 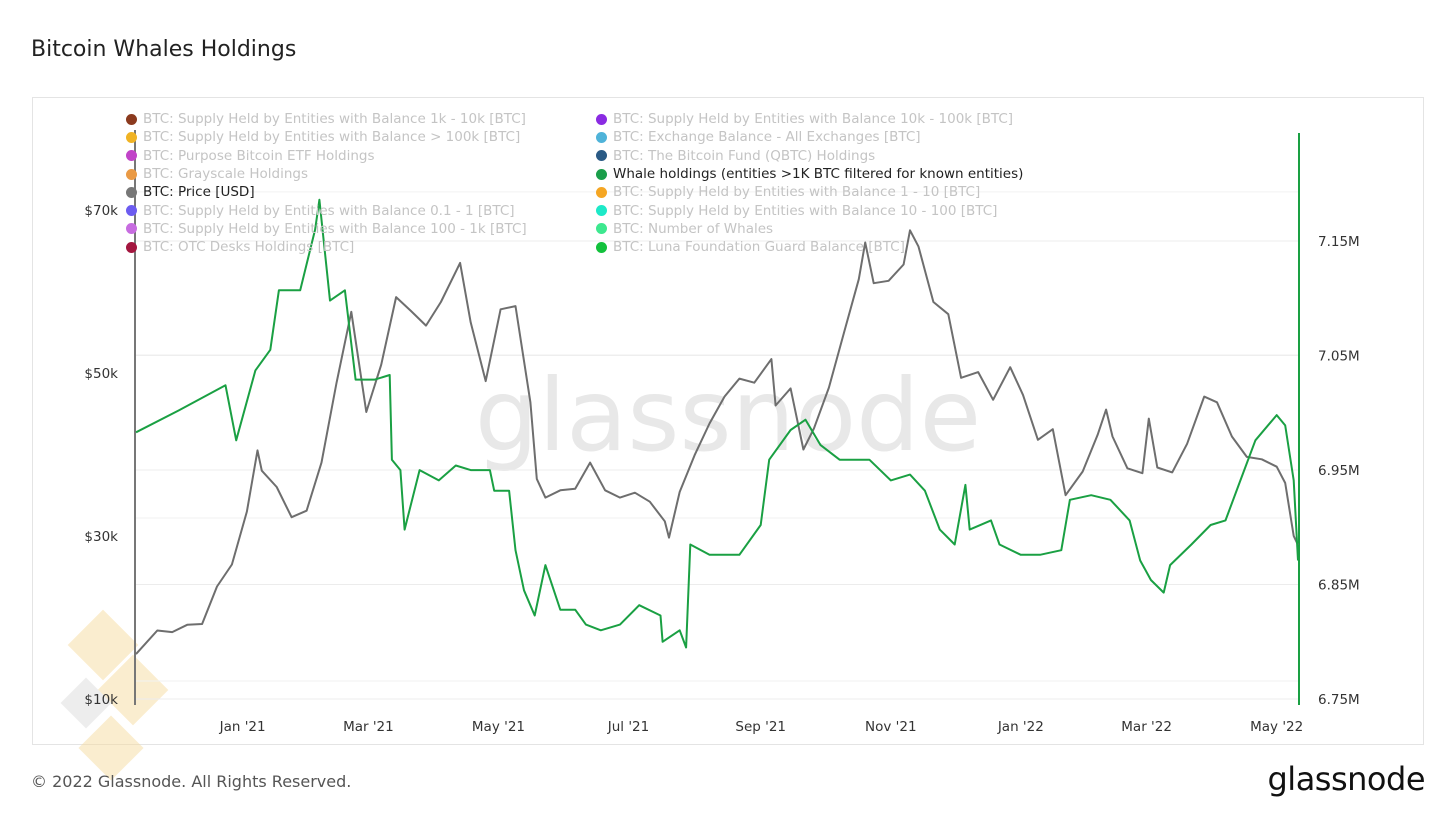 What do you see at coordinates (1339, 357) in the screenshot?
I see `y-right-tick-label: 7.05M` at bounding box center [1339, 357].